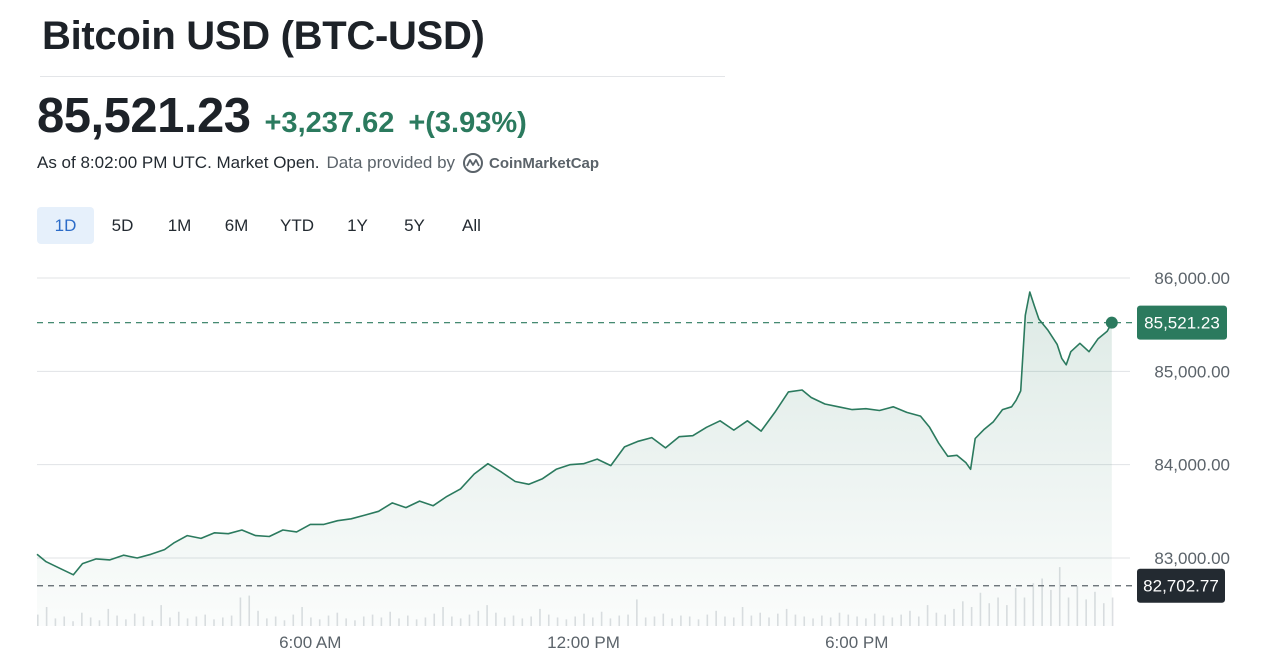 This screenshot has height=666, width=1269. What do you see at coordinates (1192, 278) in the screenshot?
I see `y-tick-label: 86,000.00` at bounding box center [1192, 278].